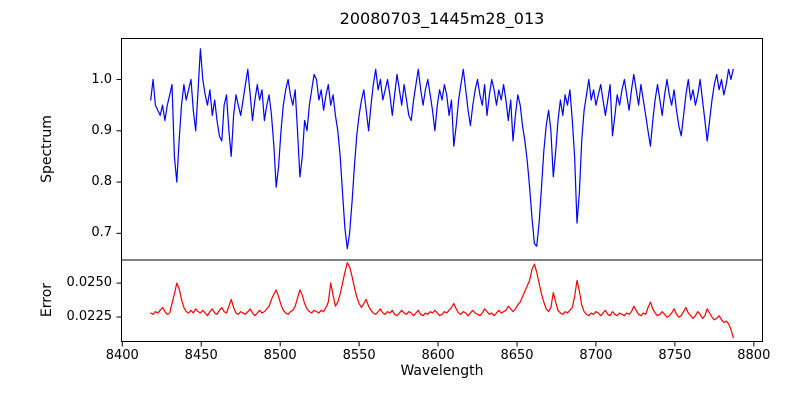  What do you see at coordinates (675, 355) in the screenshot?
I see `x-tick-label: 8750` at bounding box center [675, 355].